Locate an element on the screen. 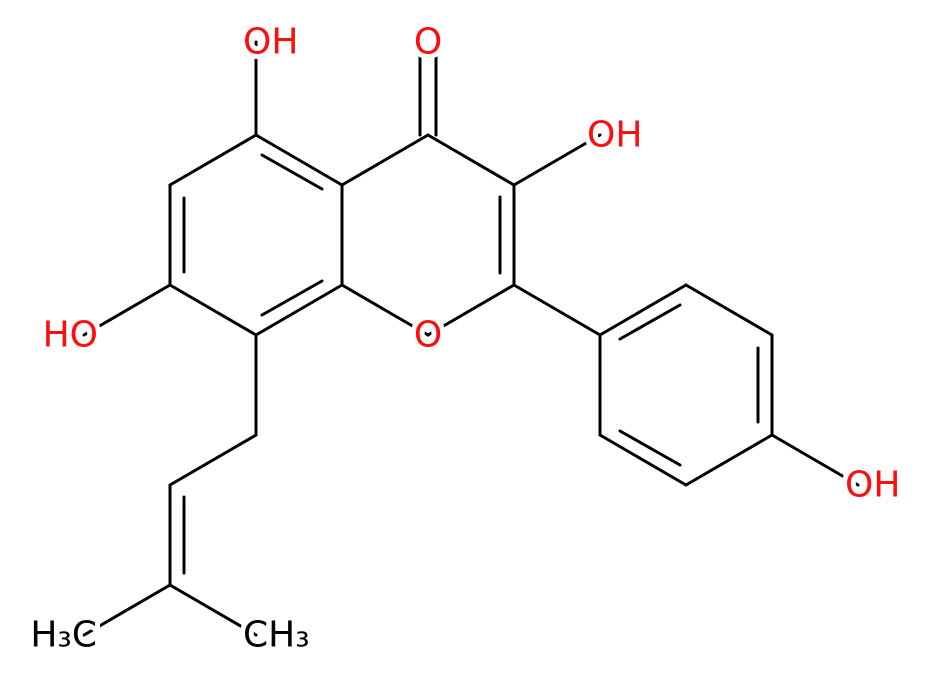  atom-label: CH₃ is located at coordinates (276, 635).